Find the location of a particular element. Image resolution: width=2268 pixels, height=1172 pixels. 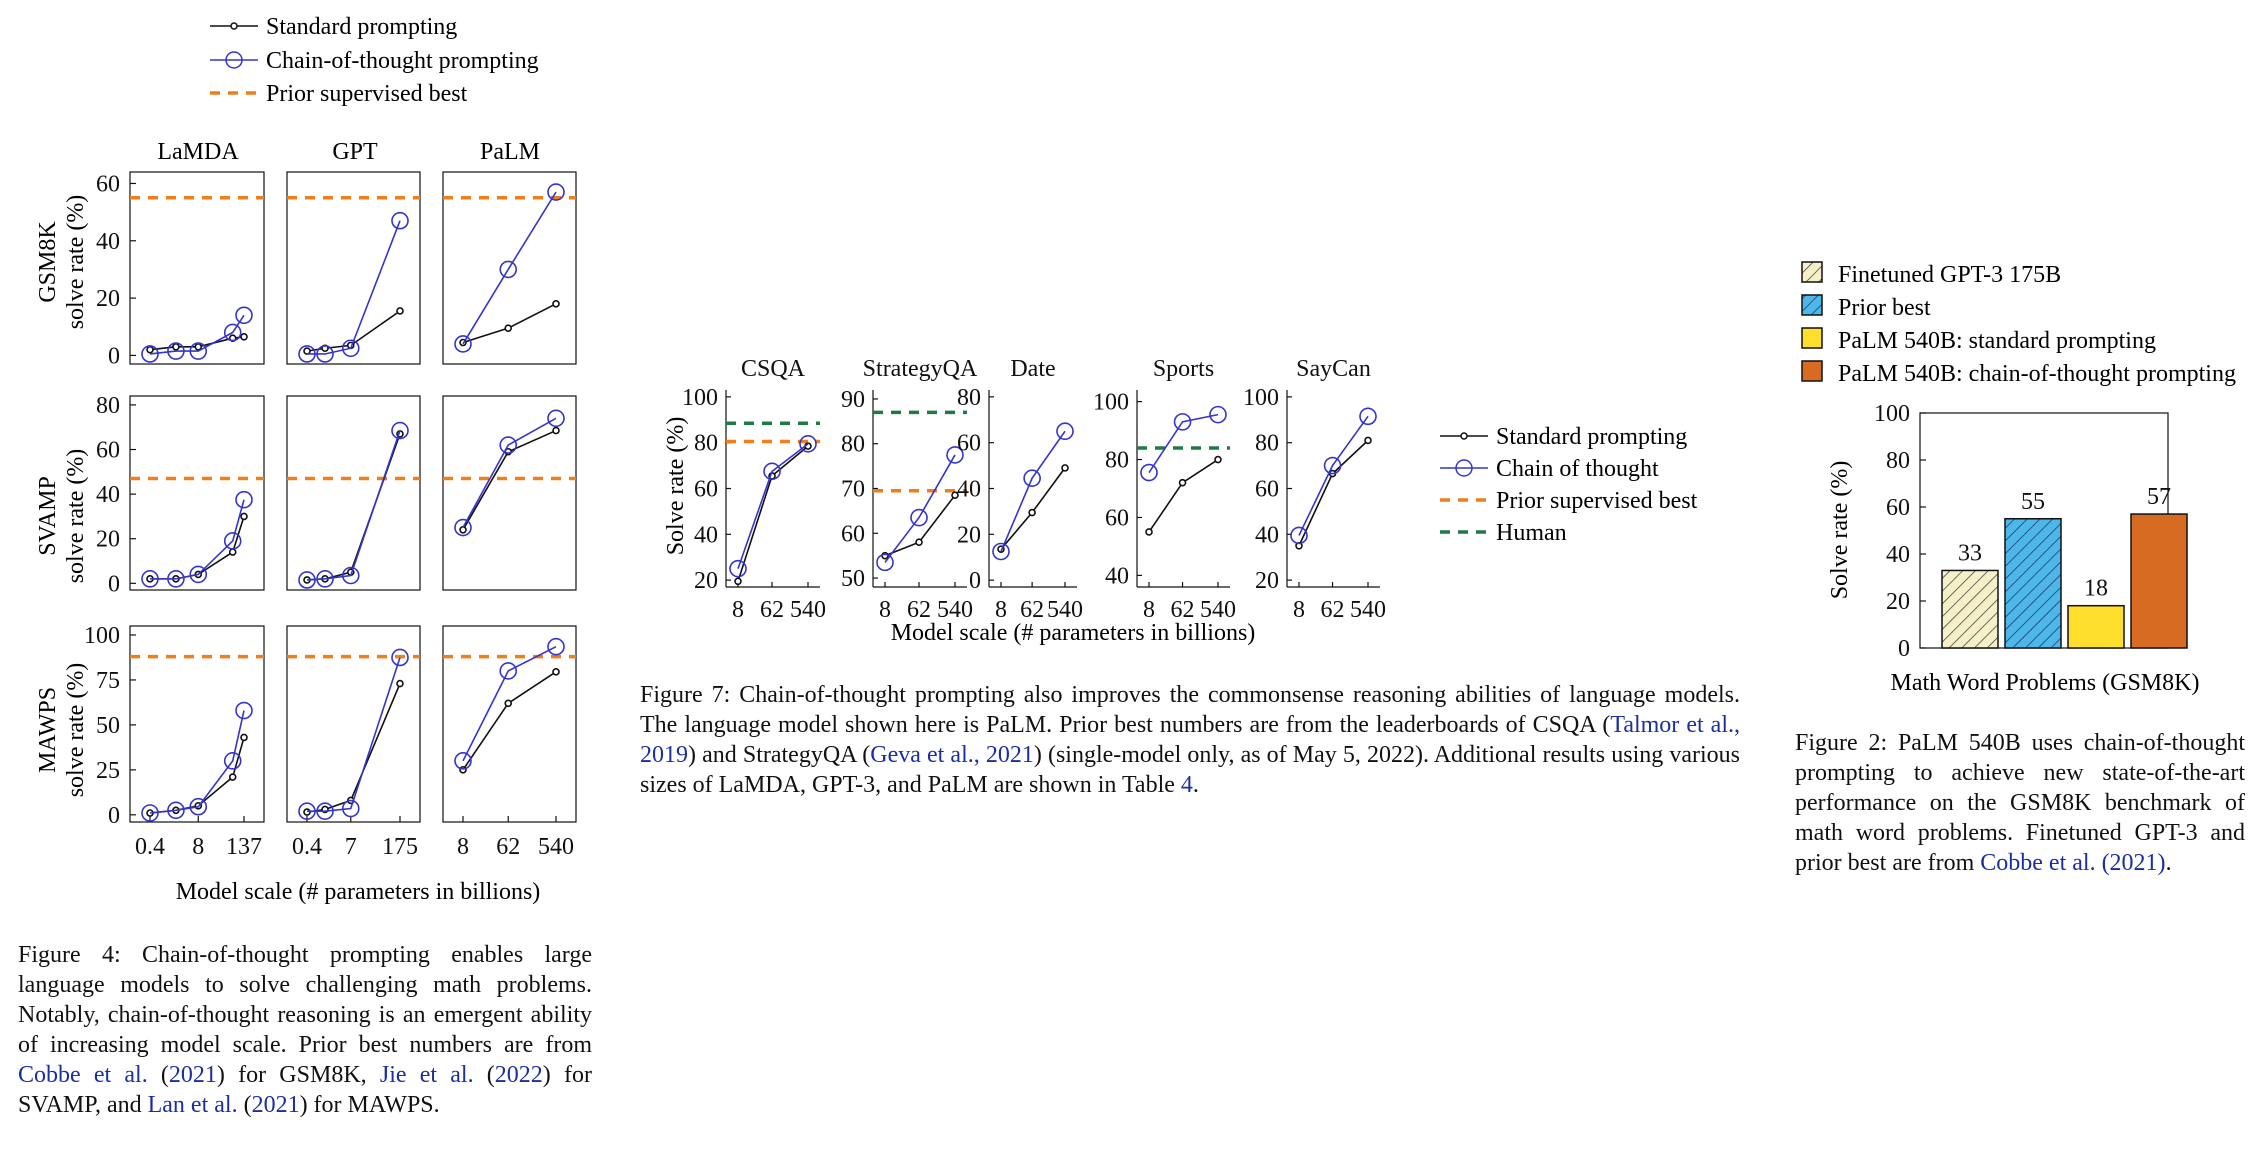

fig2-bar-chart: 0 20 40 60 80 100 33 55 18 57 is located at coordinates (2031, 531).